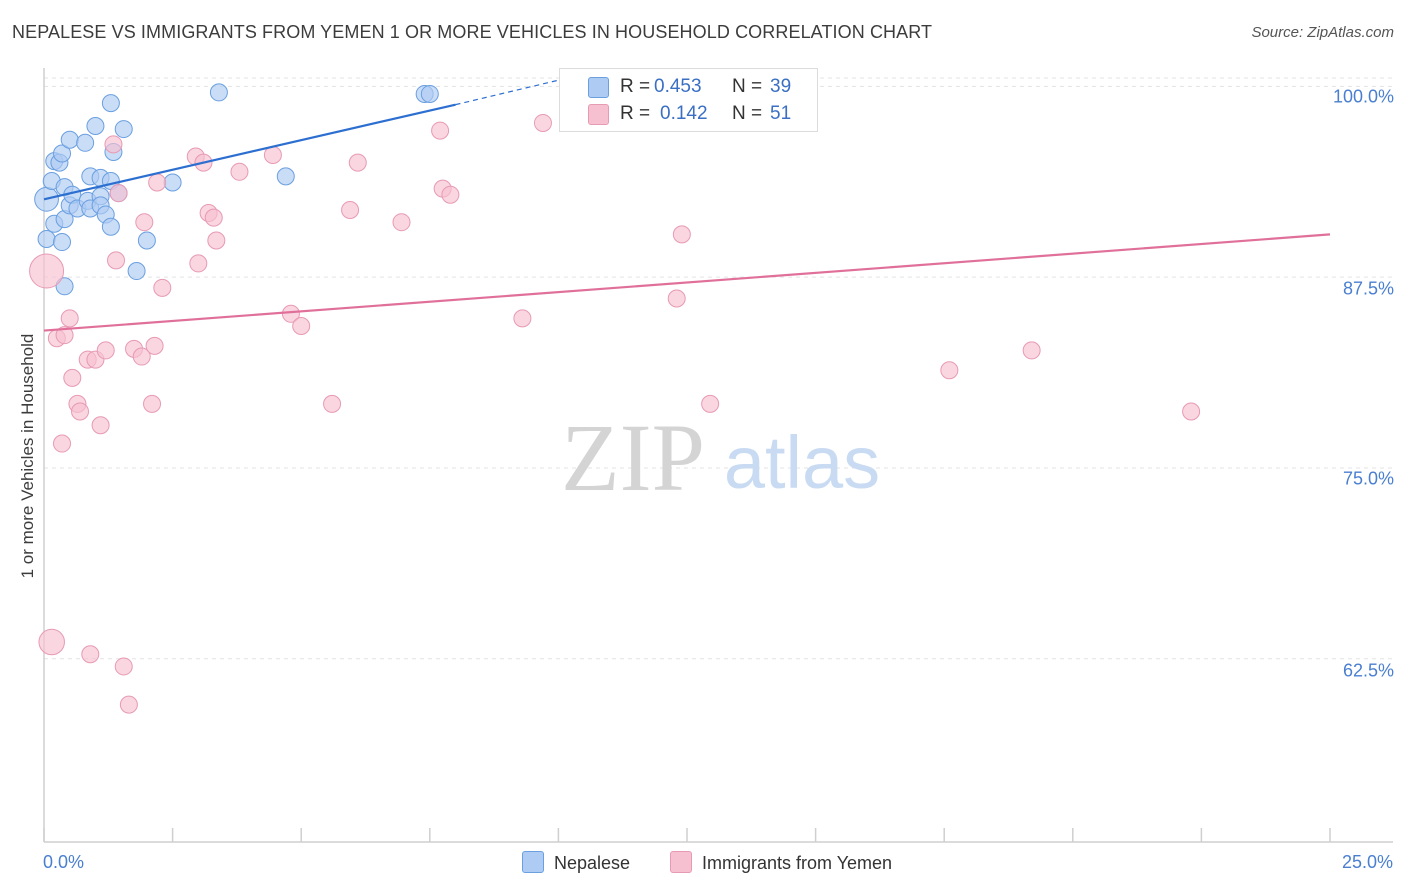 Image resolution: width=1406 pixels, height=892 pixels. Describe the element at coordinates (781, 113) in the screenshot. I see `n-value: 51` at that location.